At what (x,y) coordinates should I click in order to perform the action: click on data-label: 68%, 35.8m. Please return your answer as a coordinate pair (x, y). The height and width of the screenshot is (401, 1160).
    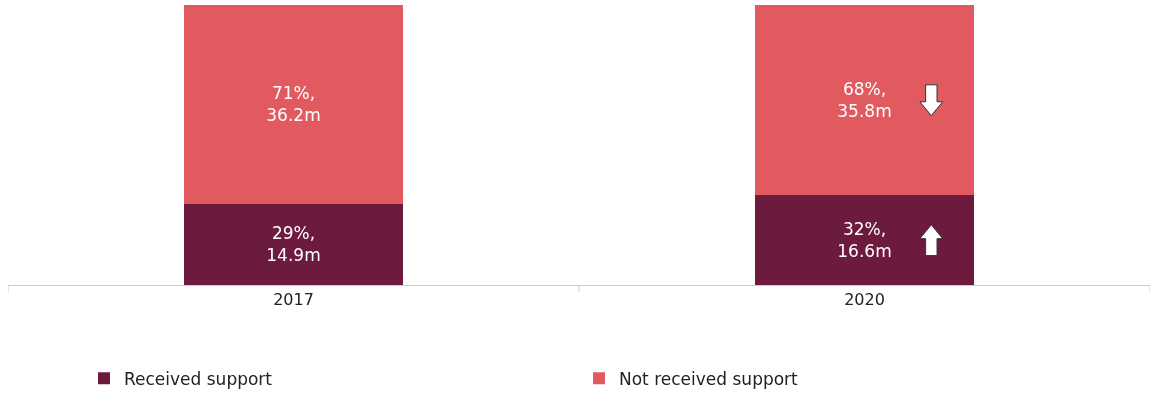
    Looking at the image, I should click on (864, 100).